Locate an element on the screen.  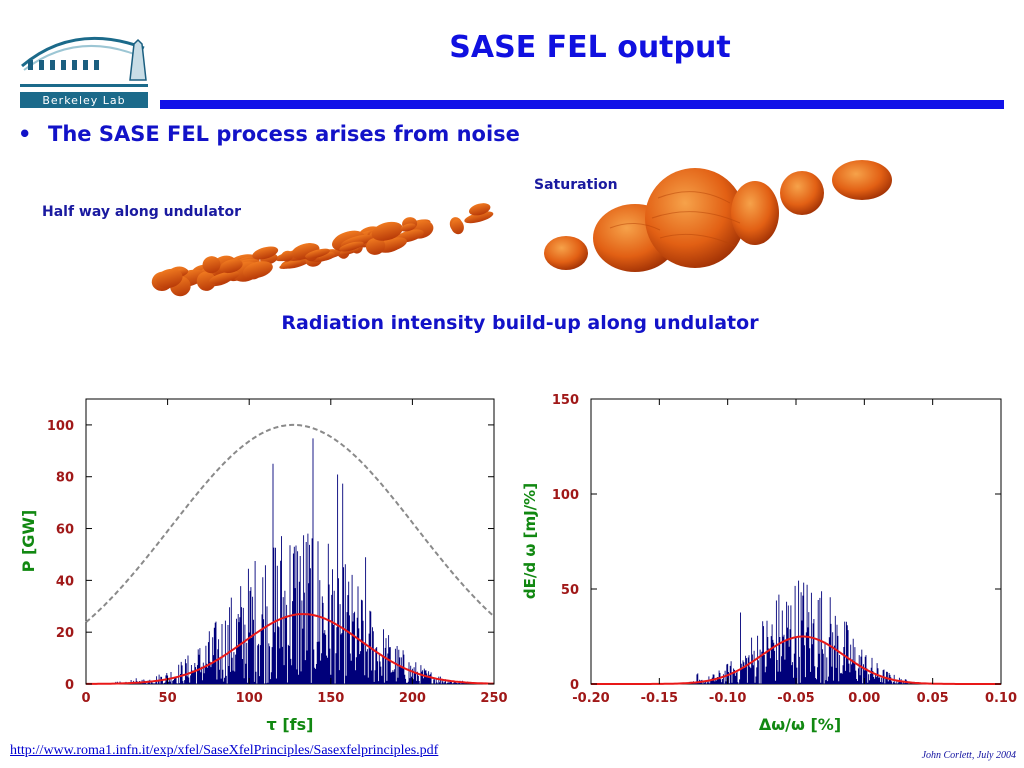
x-axis-label: Δω/ω [%] is located at coordinates (800, 724).